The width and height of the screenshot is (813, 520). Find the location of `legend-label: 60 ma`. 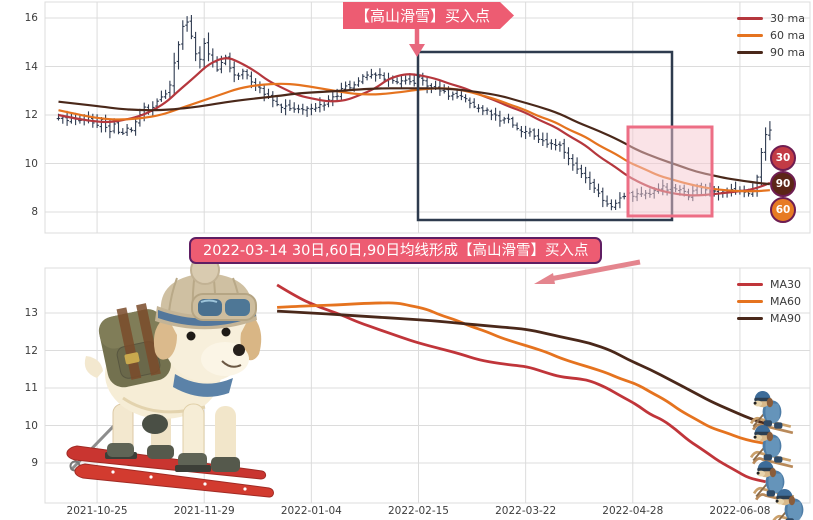

legend-label: 60 ma is located at coordinates (787, 35).